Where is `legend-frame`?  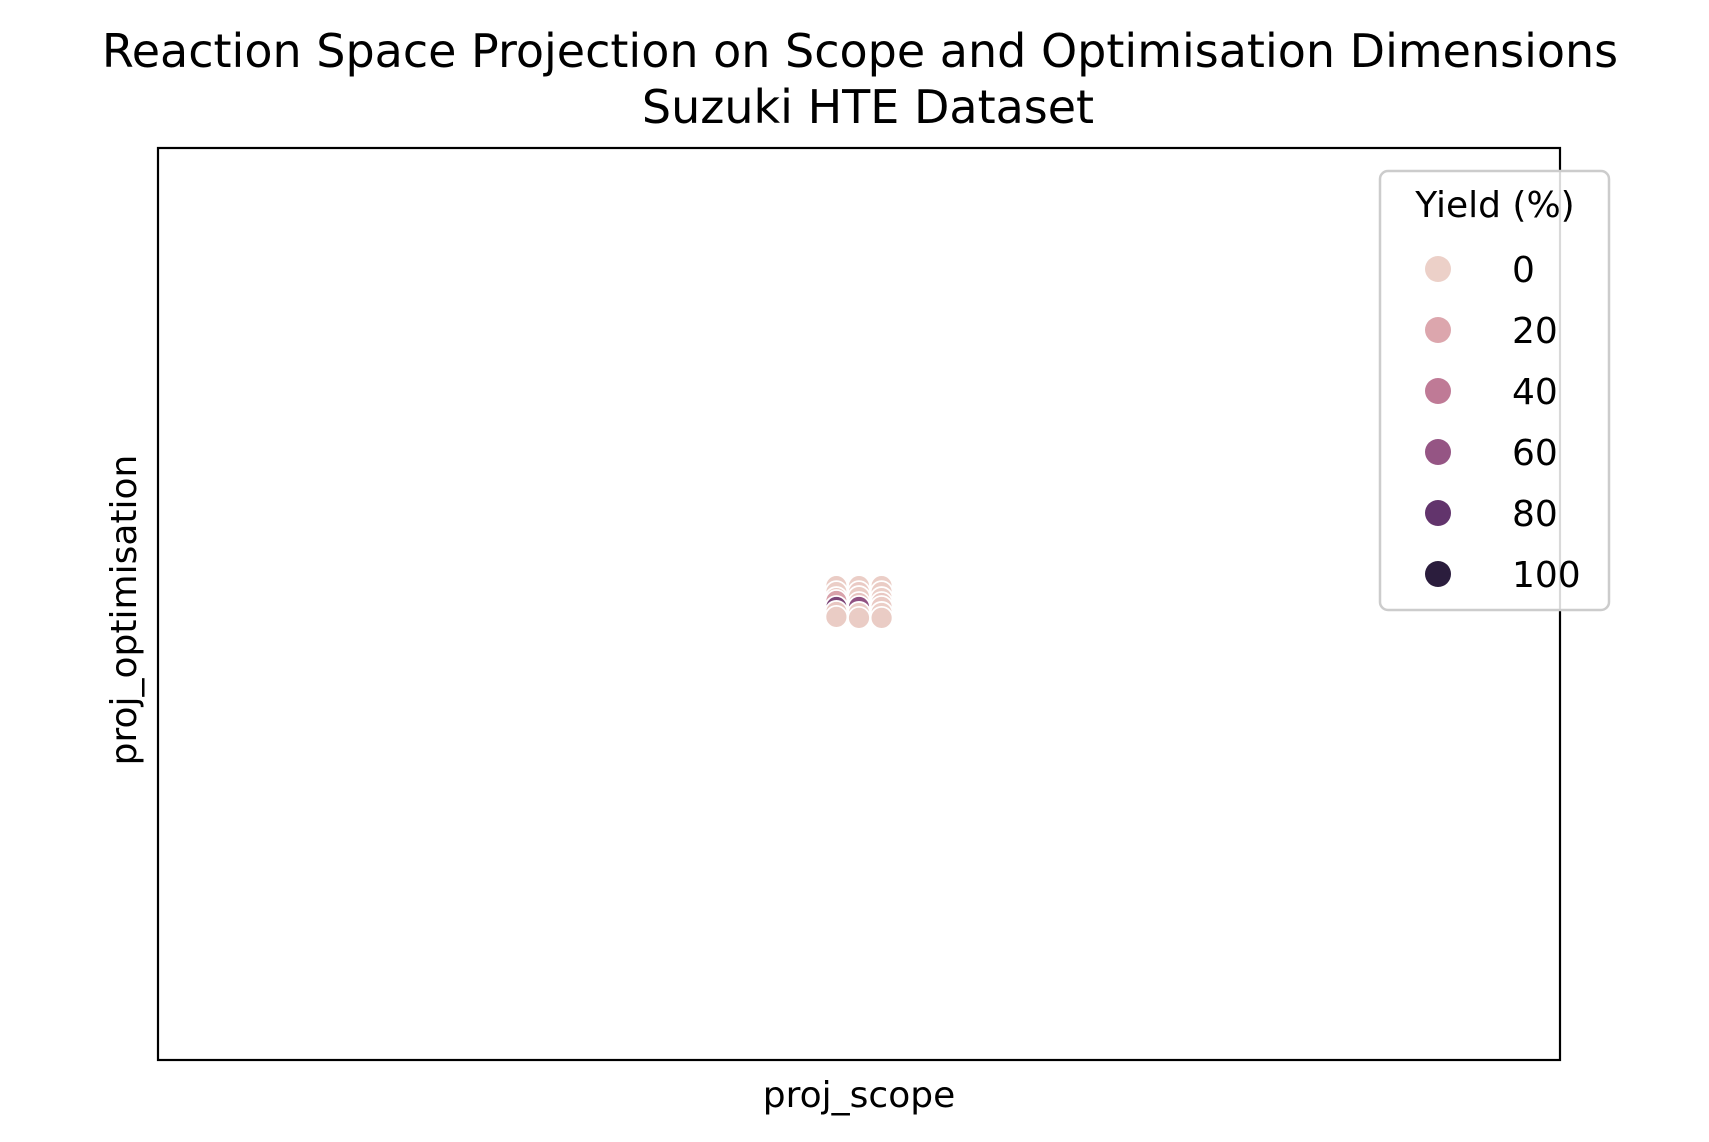
legend-frame is located at coordinates (1494, 390).